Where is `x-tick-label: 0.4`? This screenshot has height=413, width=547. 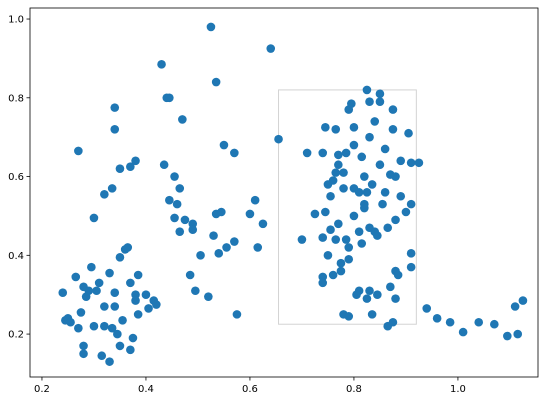
x-tick-label: 0.4 is located at coordinates (146, 389).